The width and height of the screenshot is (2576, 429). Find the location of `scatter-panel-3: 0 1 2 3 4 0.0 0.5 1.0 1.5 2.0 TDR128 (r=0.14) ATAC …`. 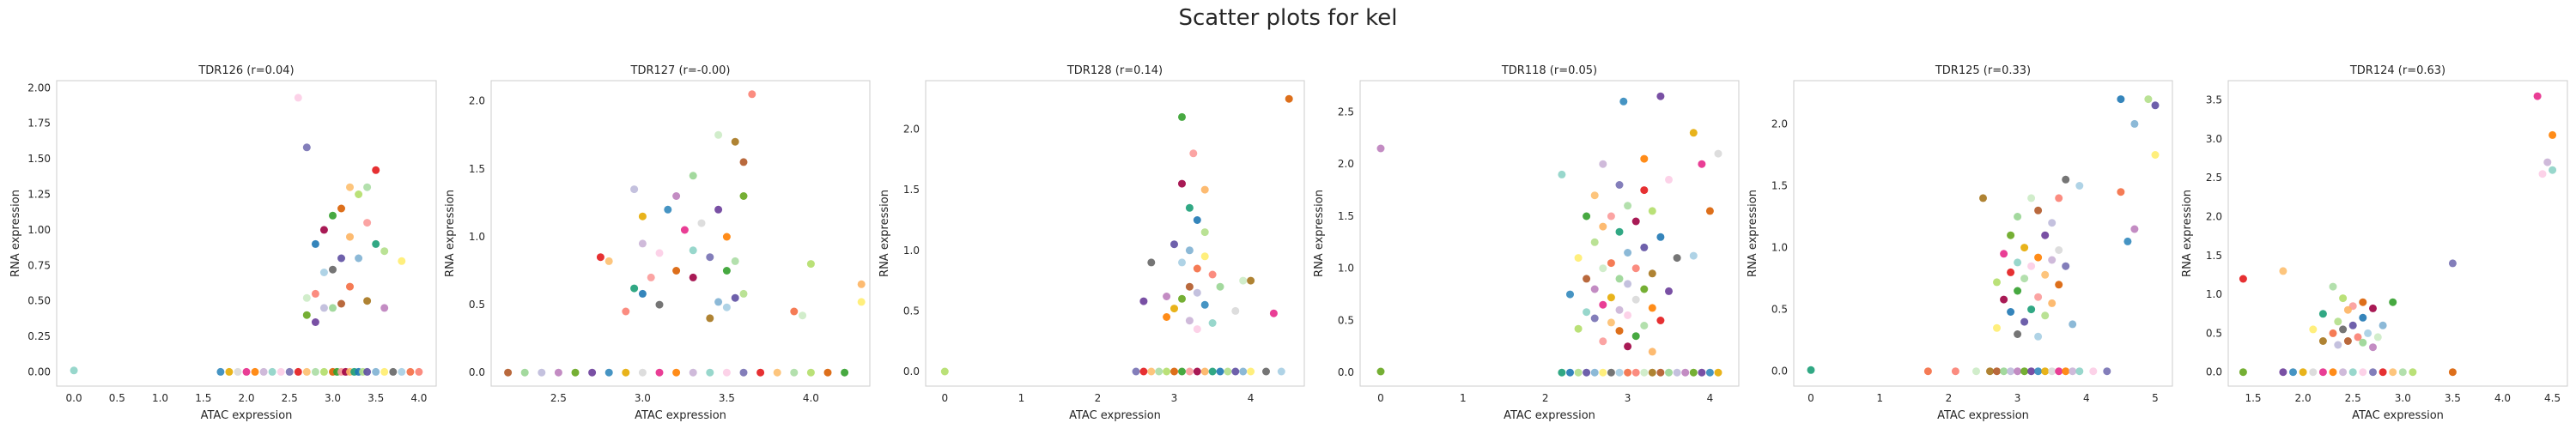

scatter-panel-3: 0 1 2 3 4 0.0 0.5 1.0 1.5 2.0 TDR128 (r=0.14) ATAC … is located at coordinates (1091, 243).